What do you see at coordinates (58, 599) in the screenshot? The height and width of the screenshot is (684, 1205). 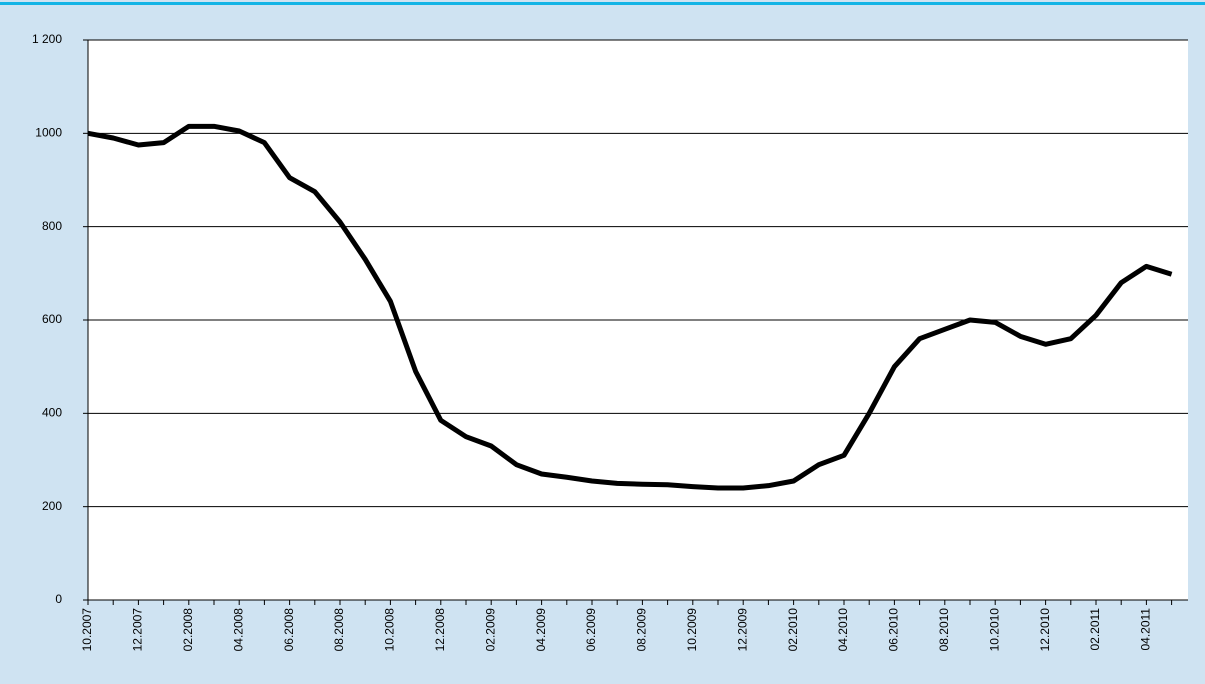 I see `y-tick-label: 0` at bounding box center [58, 599].